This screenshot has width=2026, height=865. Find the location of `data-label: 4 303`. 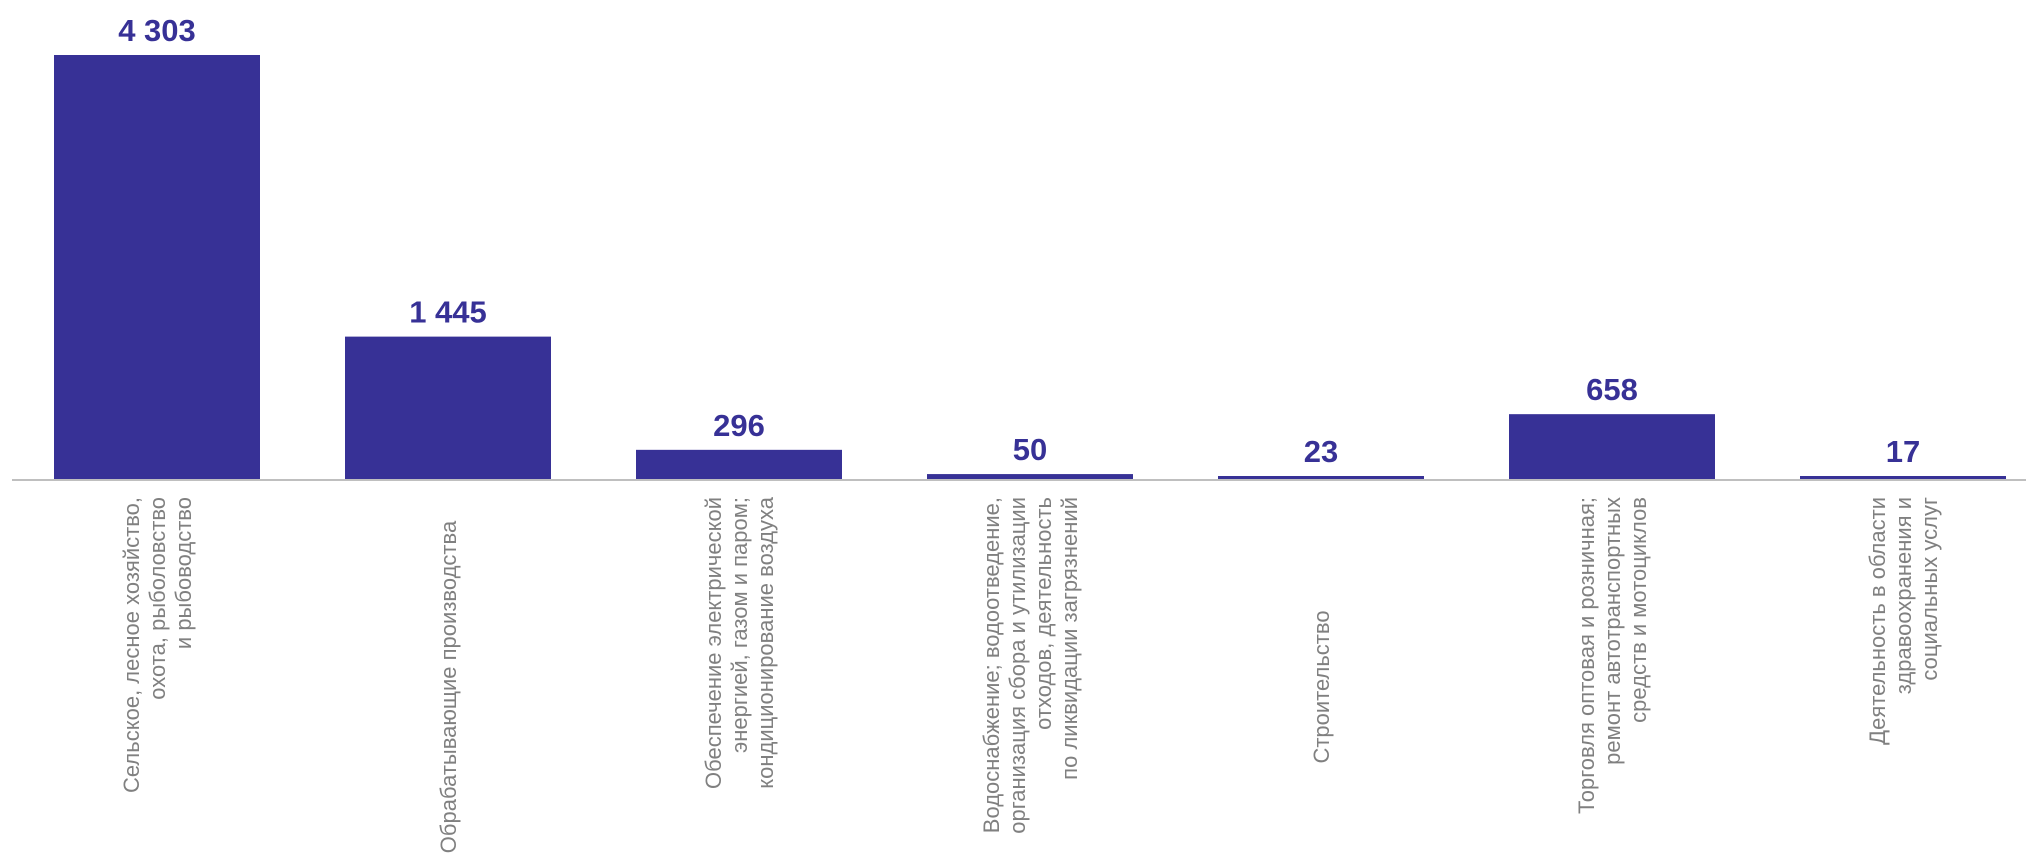

data-label: 4 303 is located at coordinates (157, 30).